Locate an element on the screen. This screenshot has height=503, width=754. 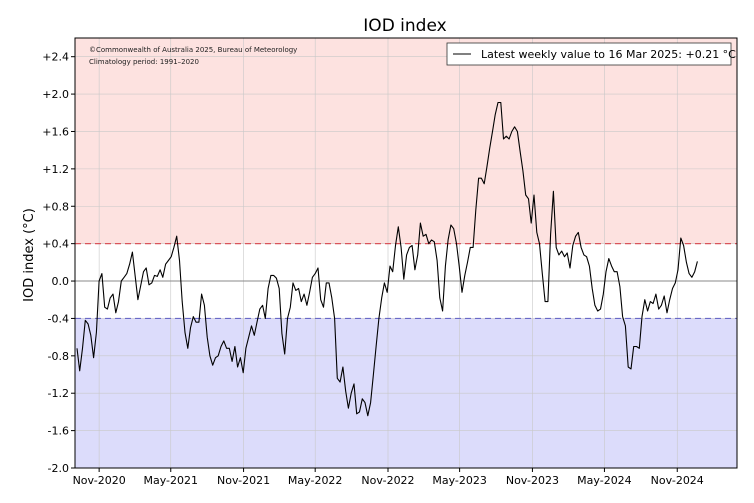
y-tick-label: -0.8 is located at coordinates (58, 356).